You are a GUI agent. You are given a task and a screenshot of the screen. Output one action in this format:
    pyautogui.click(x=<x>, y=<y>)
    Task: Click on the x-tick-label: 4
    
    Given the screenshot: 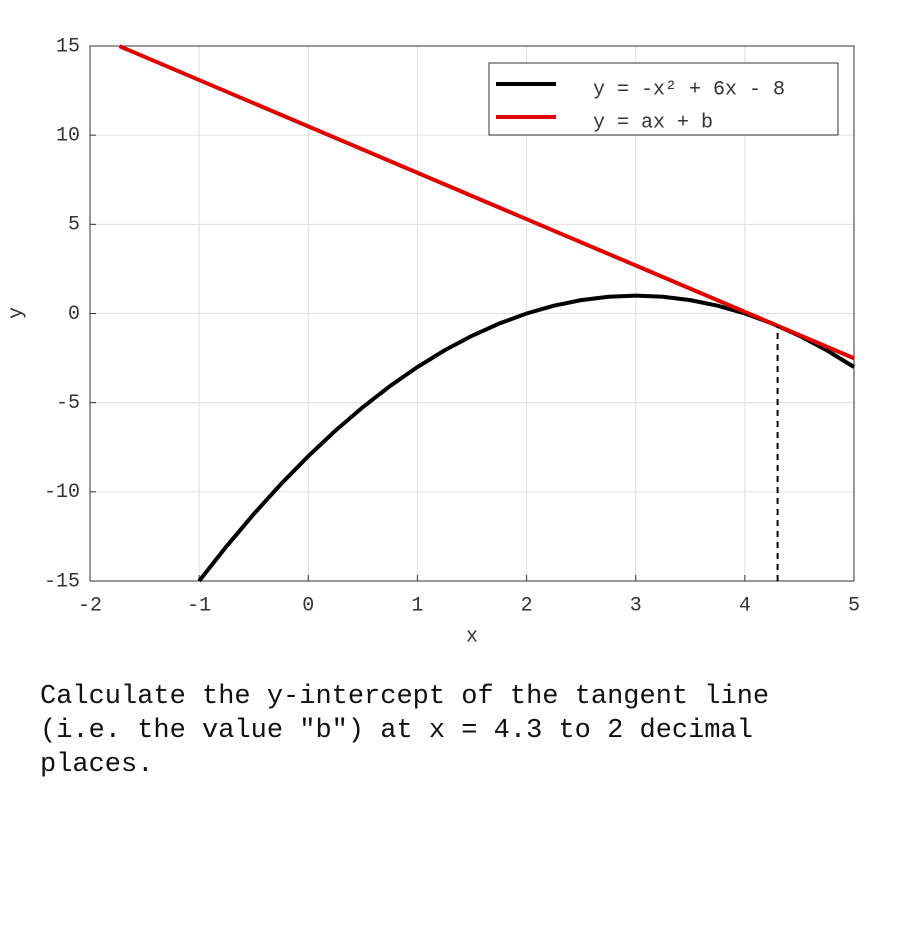 What is the action you would take?
    pyautogui.click(x=745, y=605)
    